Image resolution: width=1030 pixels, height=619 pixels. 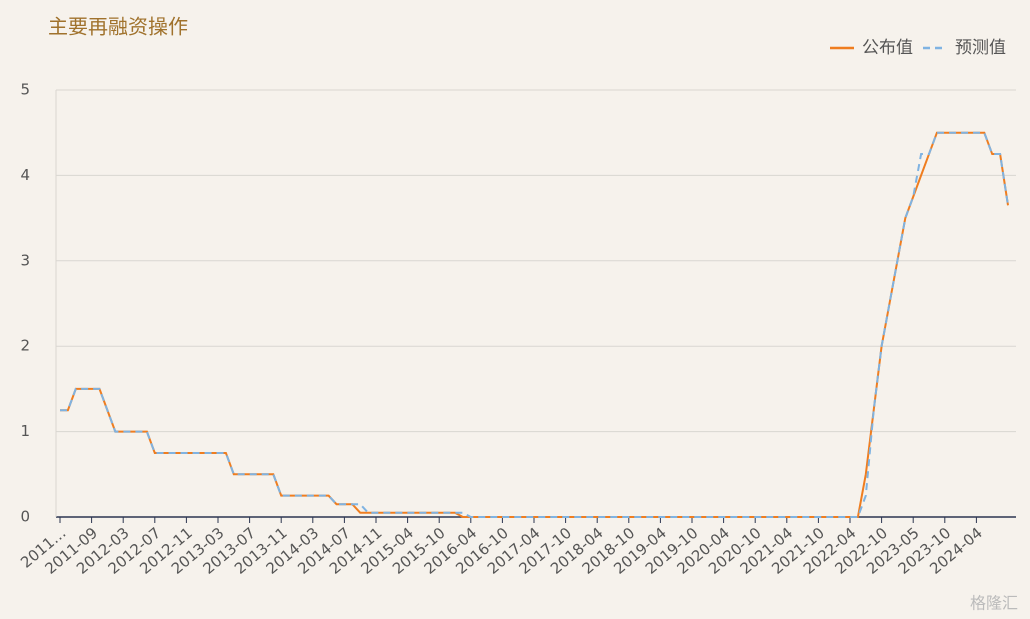 What do you see at coordinates (25, 175) in the screenshot?
I see `y-tick-label: 4` at bounding box center [25, 175].